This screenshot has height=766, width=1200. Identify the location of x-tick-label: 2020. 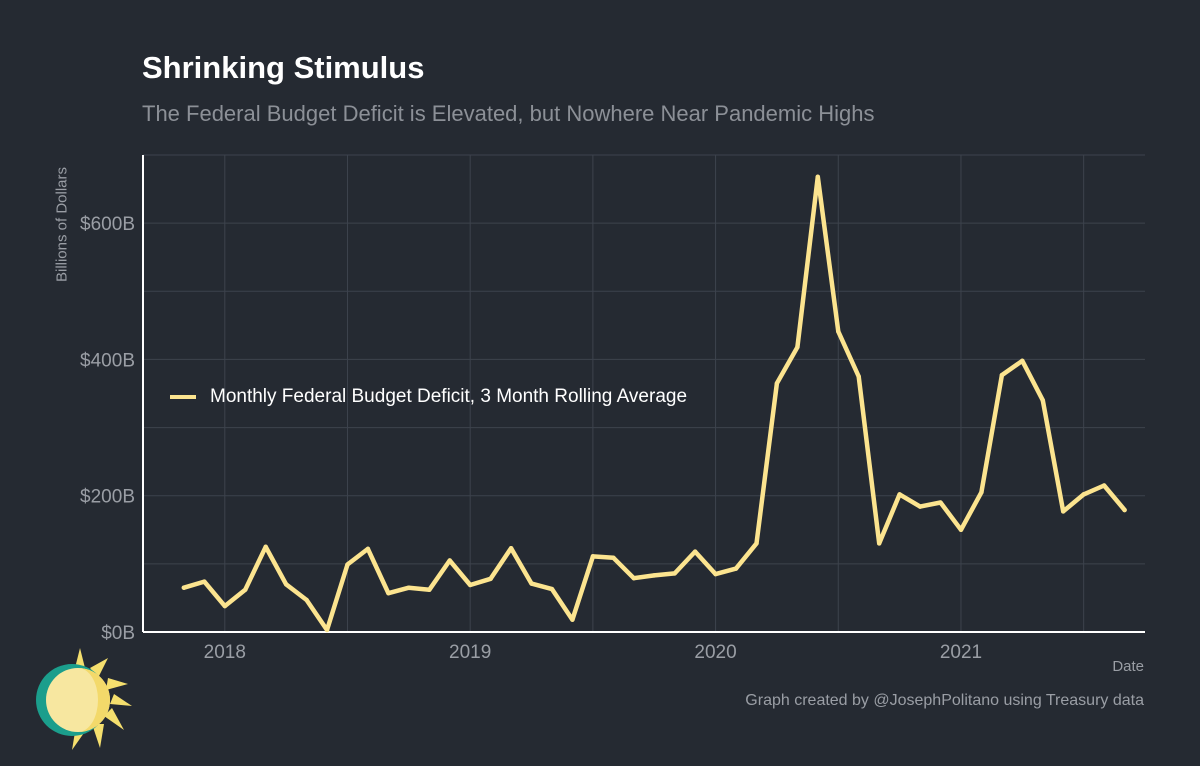
(715, 652).